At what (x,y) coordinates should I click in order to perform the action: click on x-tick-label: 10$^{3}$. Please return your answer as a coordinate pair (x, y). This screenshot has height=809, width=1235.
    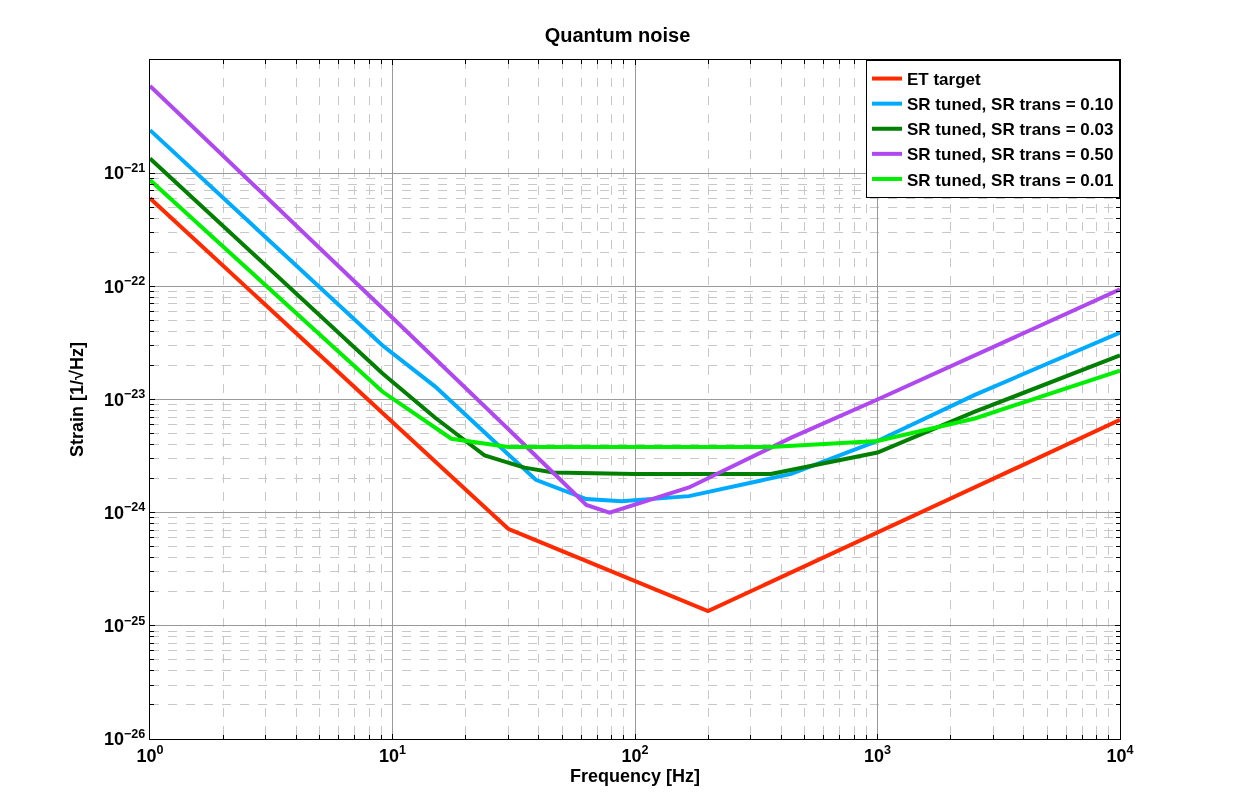
    Looking at the image, I should click on (877, 754).